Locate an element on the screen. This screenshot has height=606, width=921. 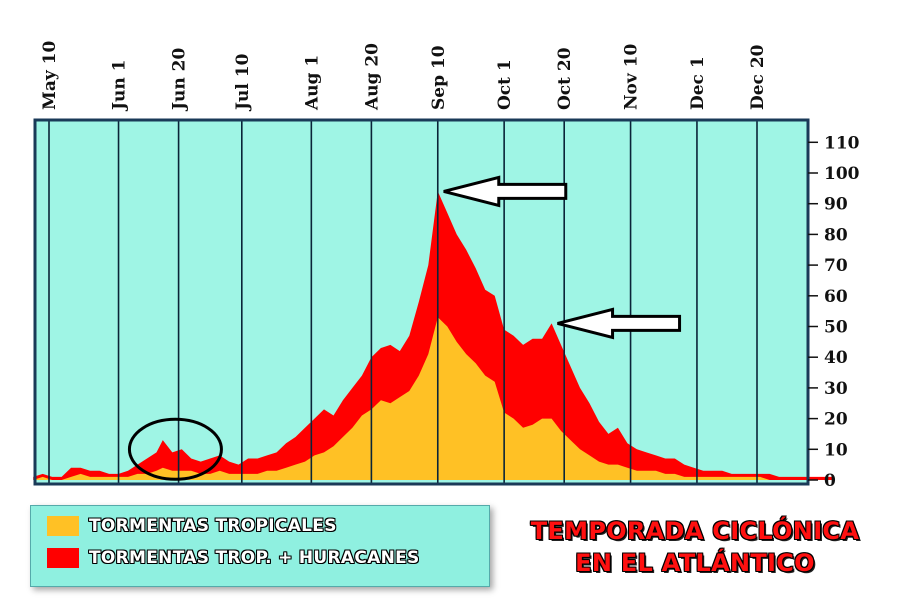
y-tick-label: 50 is located at coordinates (836, 328).